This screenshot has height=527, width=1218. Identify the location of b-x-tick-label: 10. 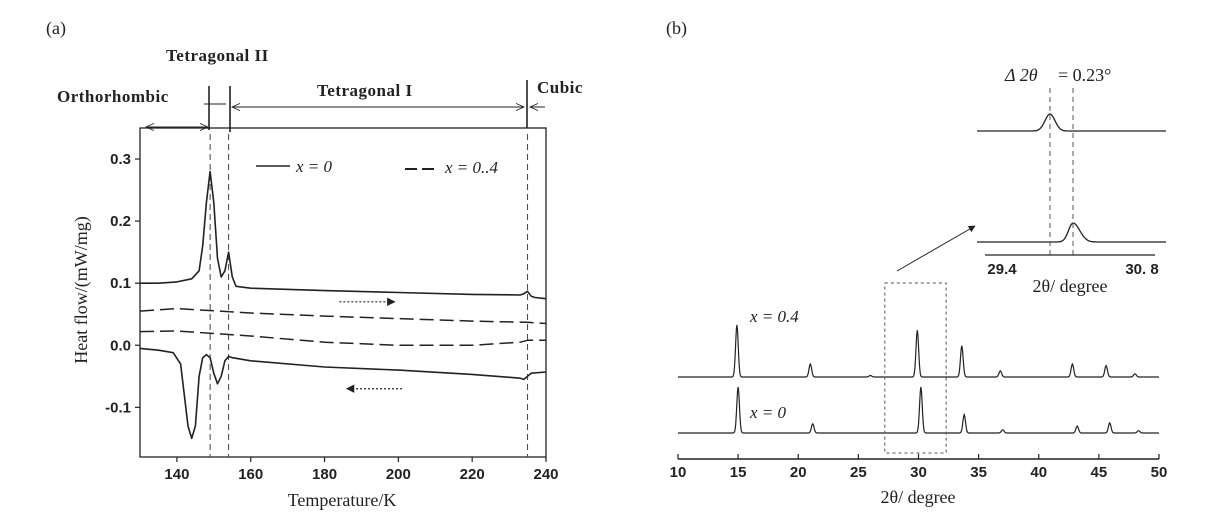
(678, 472).